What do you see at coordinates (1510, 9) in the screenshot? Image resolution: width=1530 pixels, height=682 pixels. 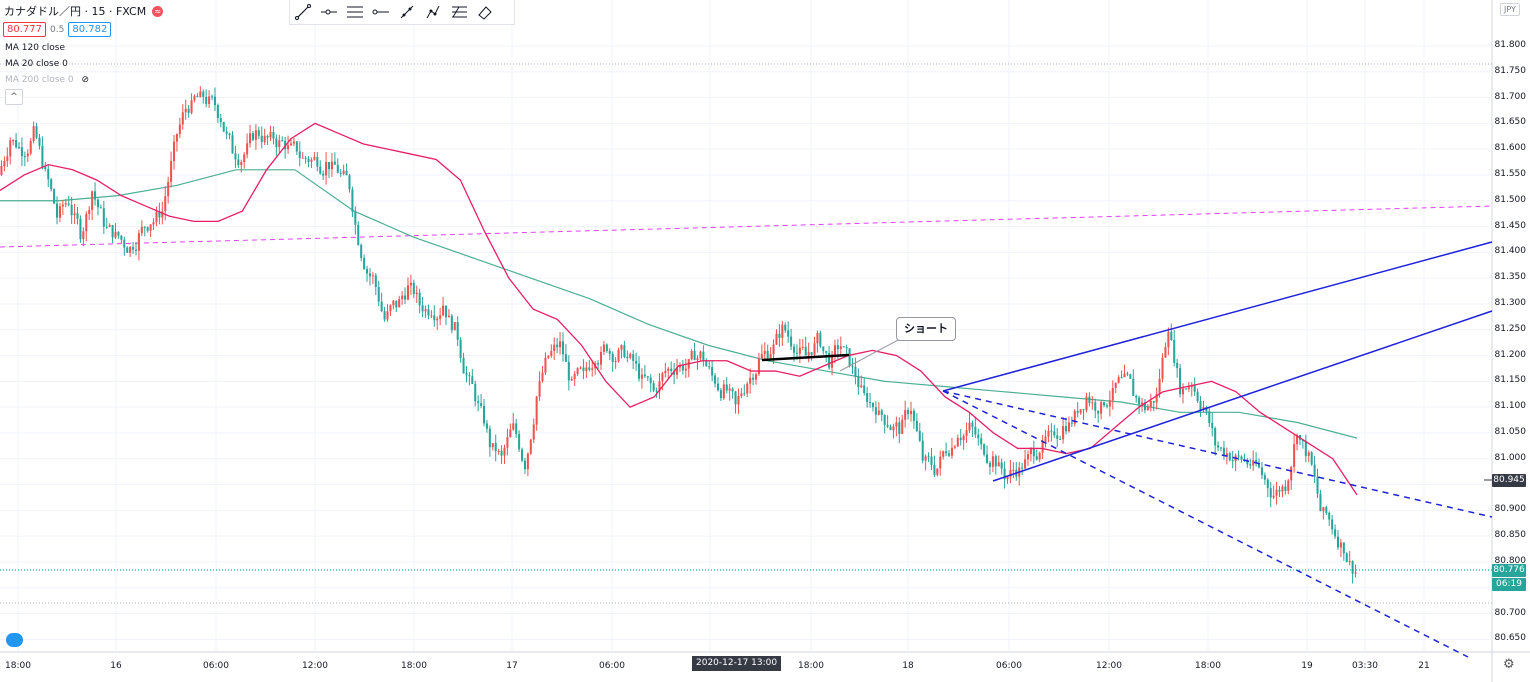 I see `currency-label: JPY` at bounding box center [1510, 9].